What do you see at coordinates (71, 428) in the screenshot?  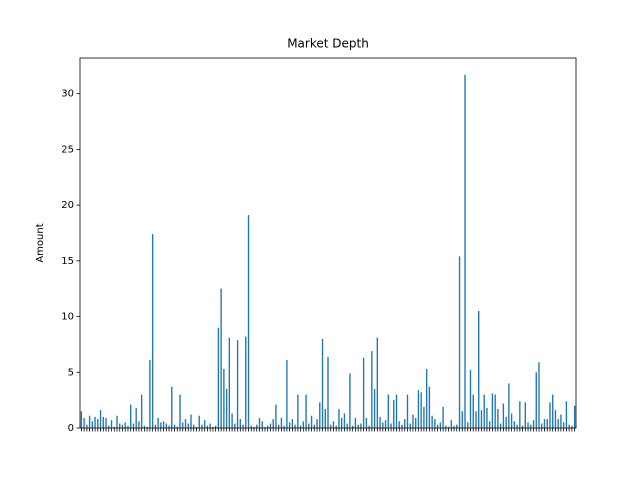 I see `y-tick-label: 0` at bounding box center [71, 428].